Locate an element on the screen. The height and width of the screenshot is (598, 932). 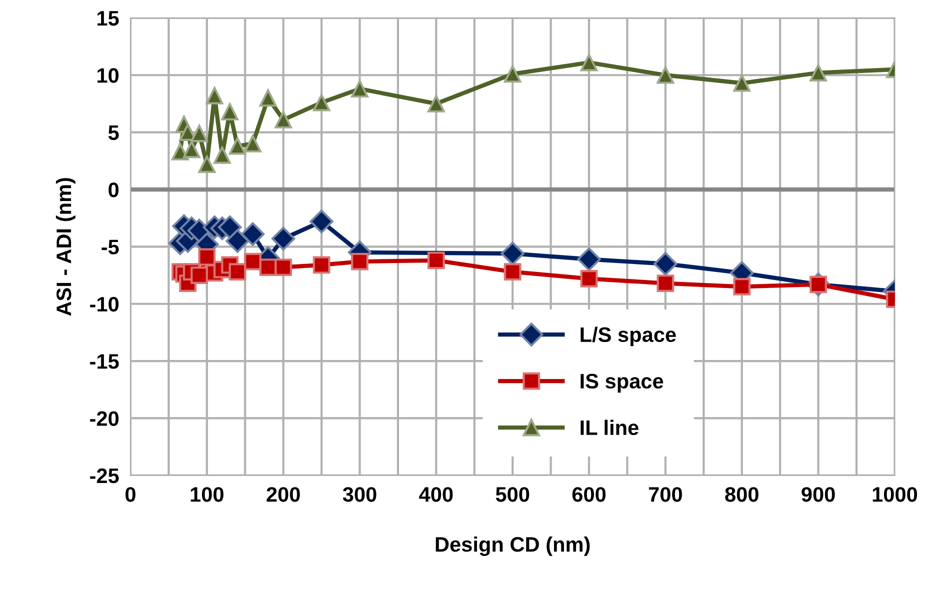
x-tick-label: 900 is located at coordinates (818, 494).